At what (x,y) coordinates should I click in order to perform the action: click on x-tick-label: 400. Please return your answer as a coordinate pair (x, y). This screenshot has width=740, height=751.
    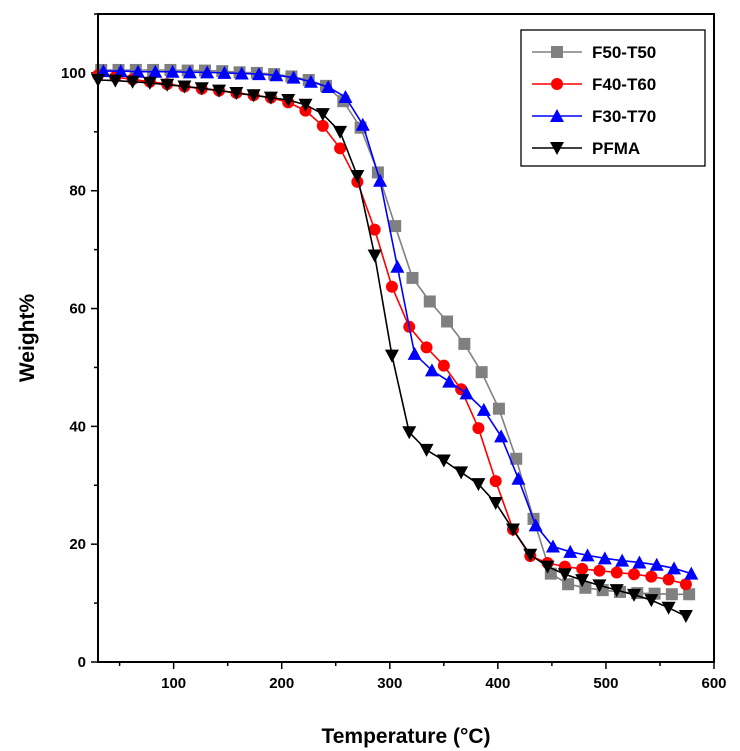
    Looking at the image, I should click on (497, 683).